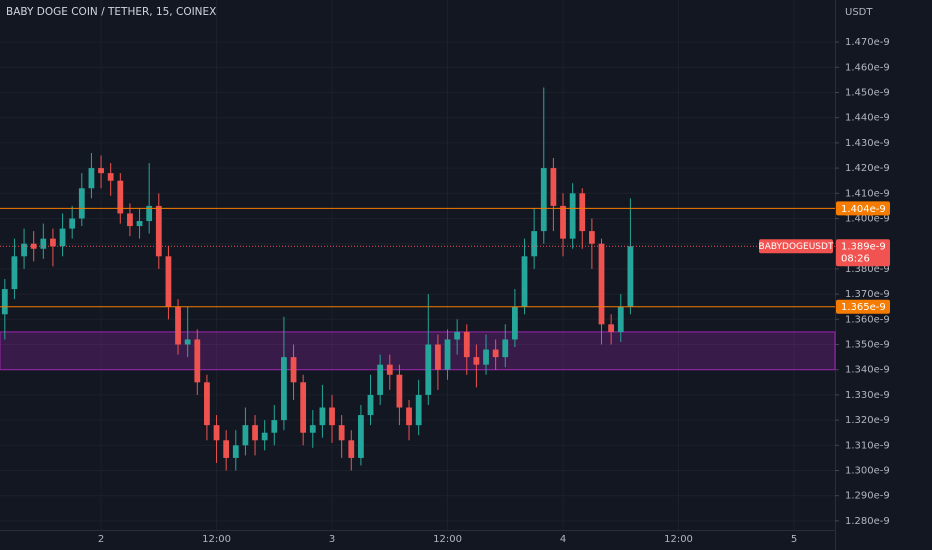 This screenshot has width=932, height=550. What do you see at coordinates (867, 319) in the screenshot?
I see `y-tick-label: 1.360e-9` at bounding box center [867, 319].